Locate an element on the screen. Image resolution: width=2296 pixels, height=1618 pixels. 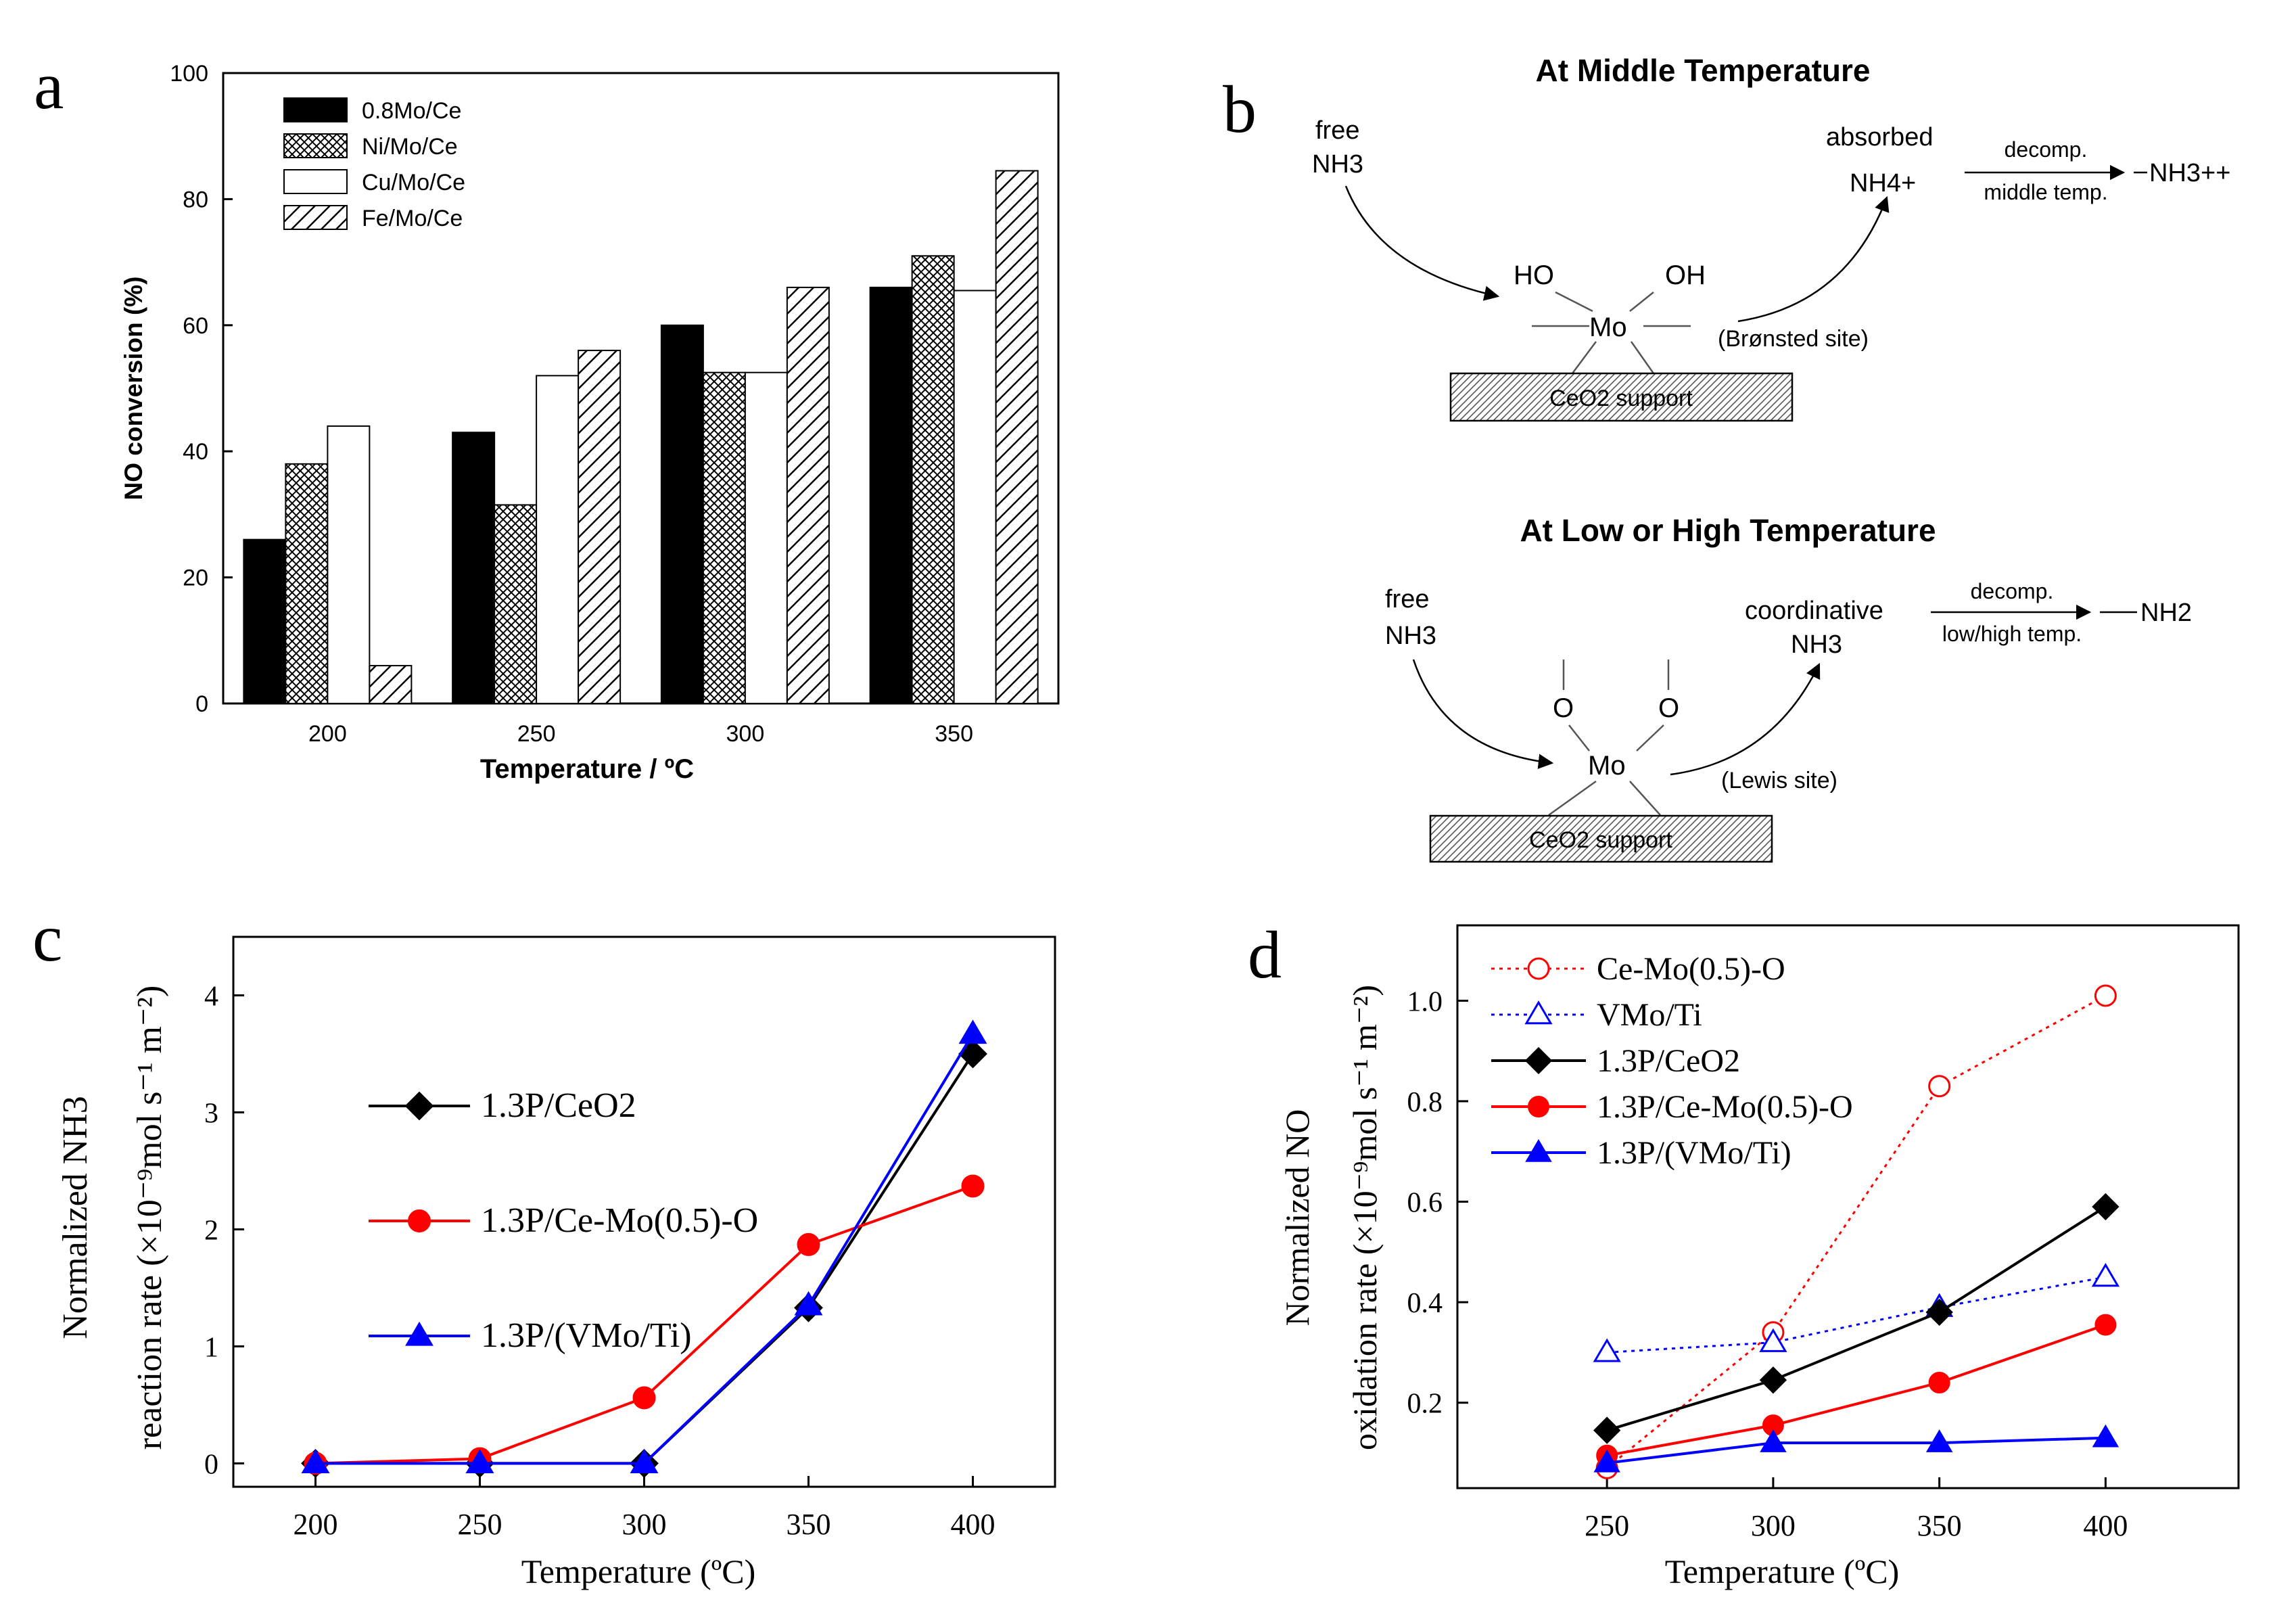
panel-a-legend-label: Cu/Mo/Ce is located at coordinates (414, 183).